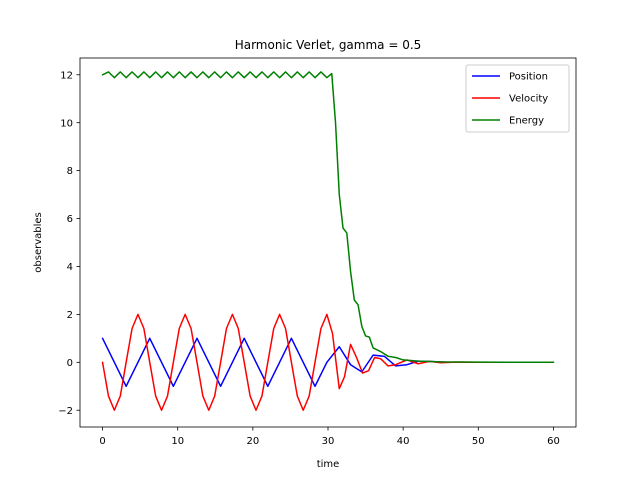 The height and width of the screenshot is (480, 640). I want to click on legend-label-energy: Energy, so click(526, 121).